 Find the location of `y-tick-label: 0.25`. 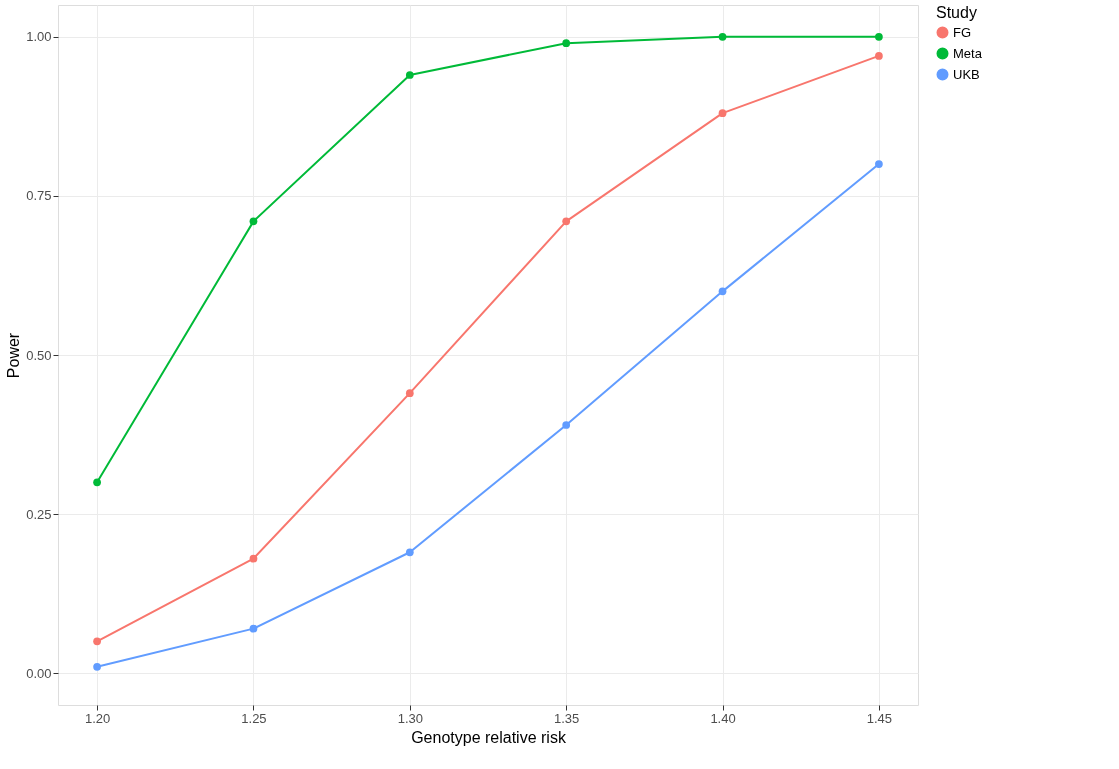

y-tick-label: 0.25 is located at coordinates (39, 514).